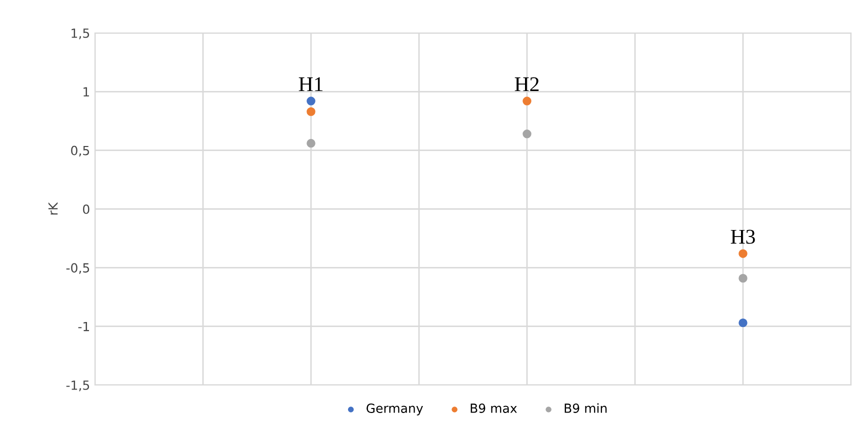 Image resolution: width=858 pixels, height=423 pixels. Describe the element at coordinates (394, 410) in the screenshot. I see `legend-label: Germany` at that location.